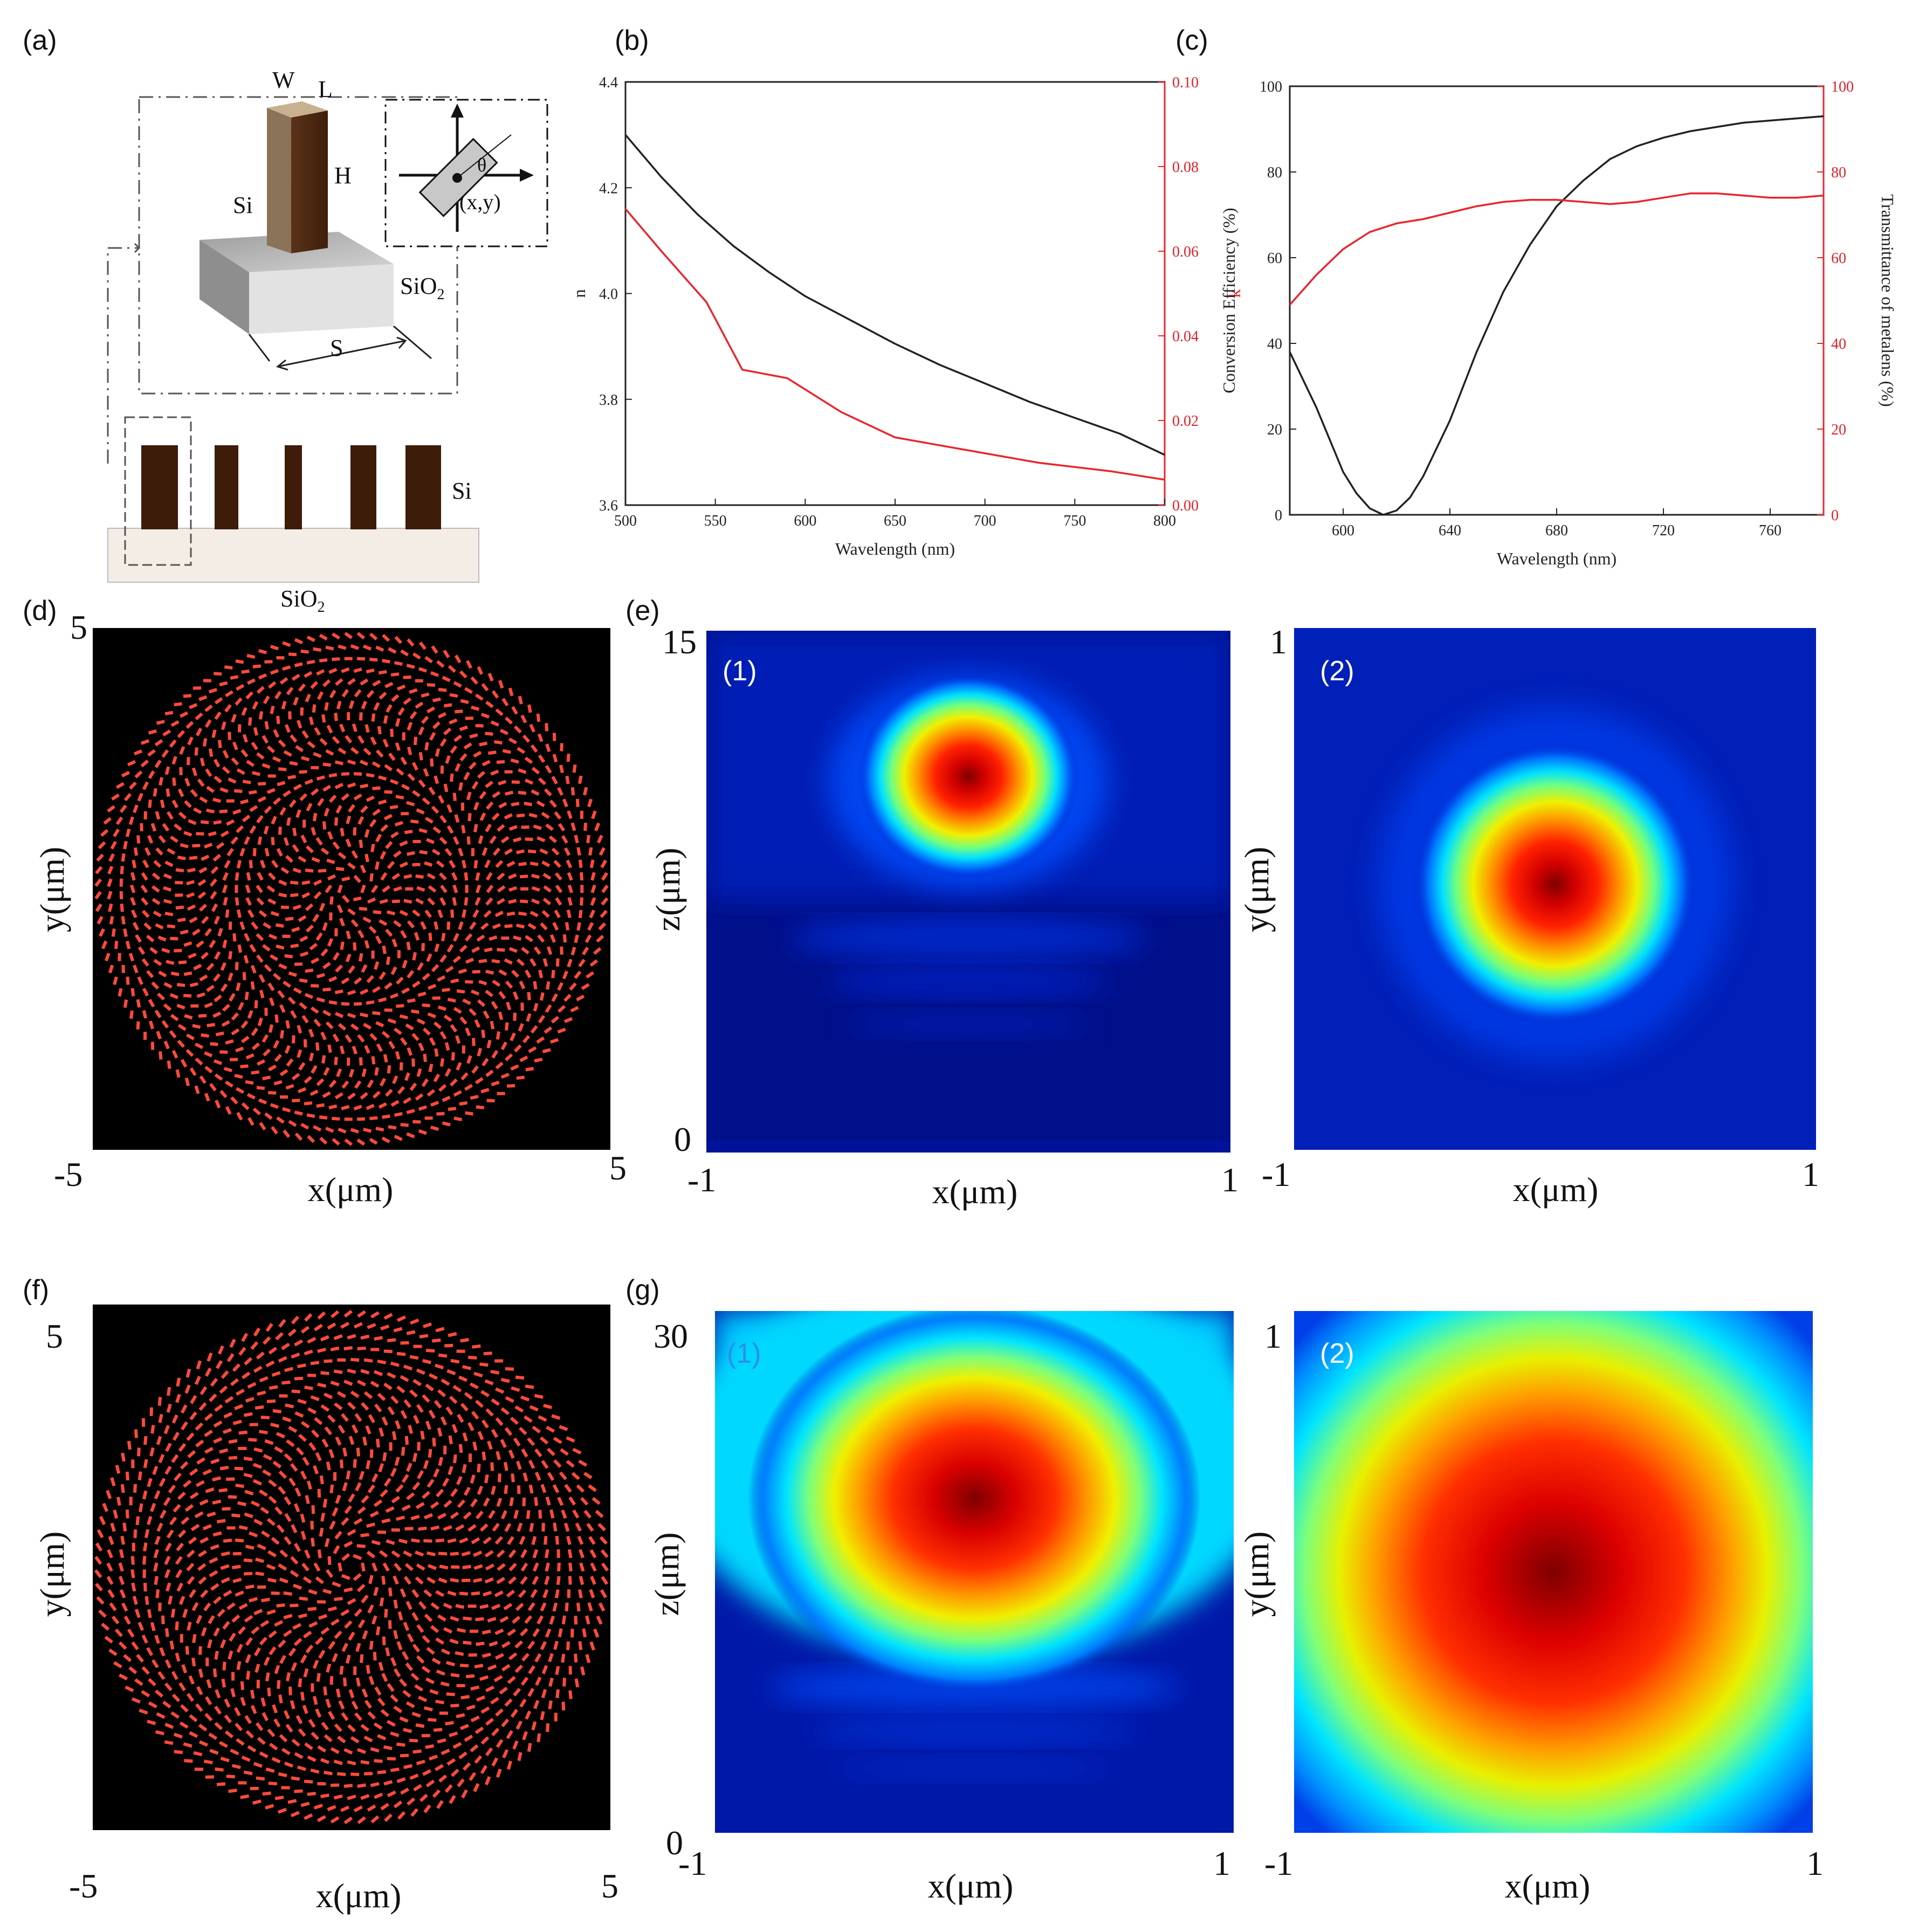  What do you see at coordinates (1553, 1572) in the screenshot?
I see `focal-spot-g2` at bounding box center [1553, 1572].